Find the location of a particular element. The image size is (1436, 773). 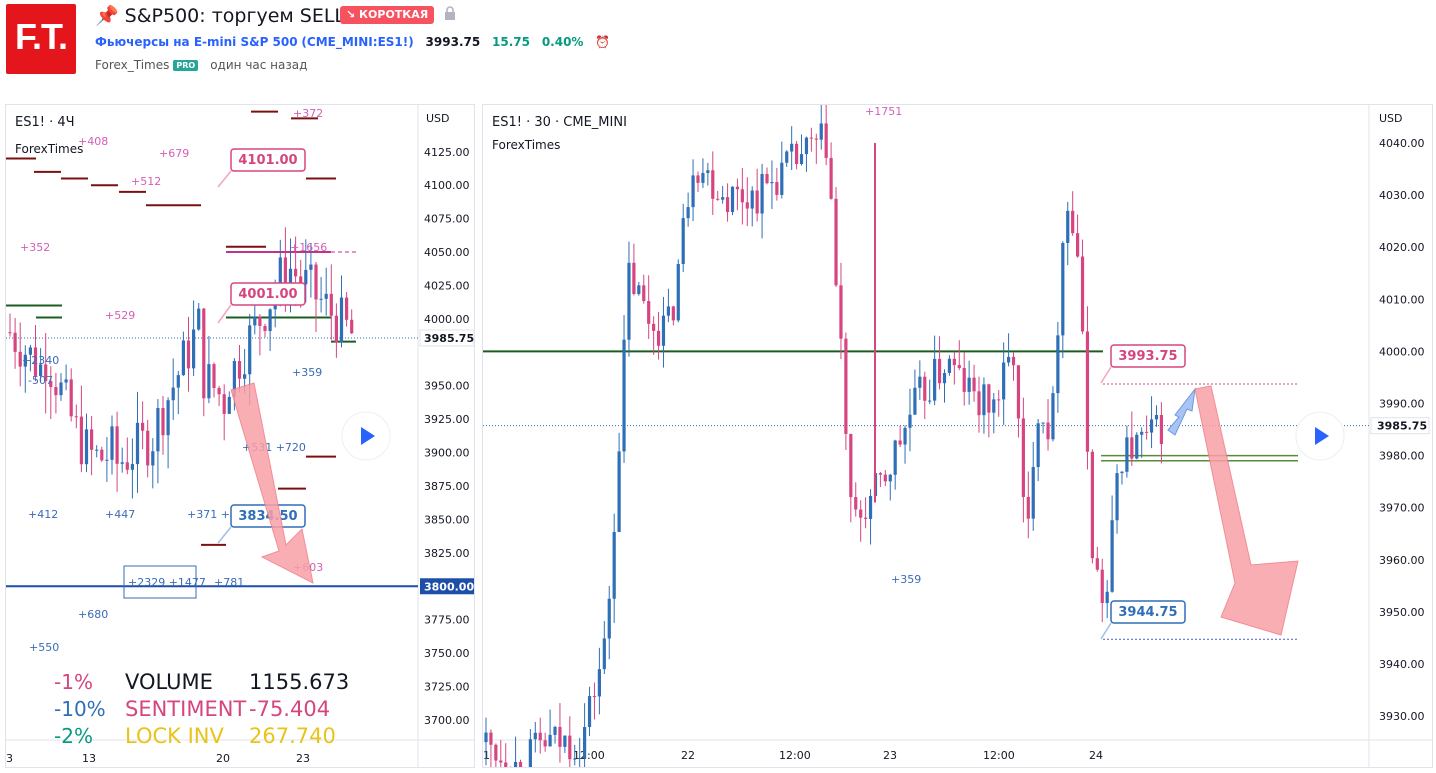

pro-badge: PRO is located at coordinates (186, 65).